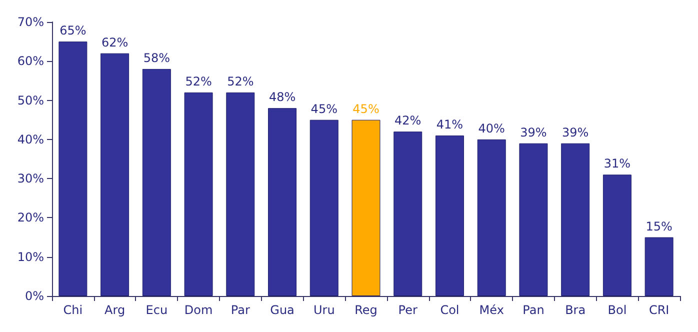 The width and height of the screenshot is (698, 332). I want to click on y-tick-label: 70%, so click(30, 22).